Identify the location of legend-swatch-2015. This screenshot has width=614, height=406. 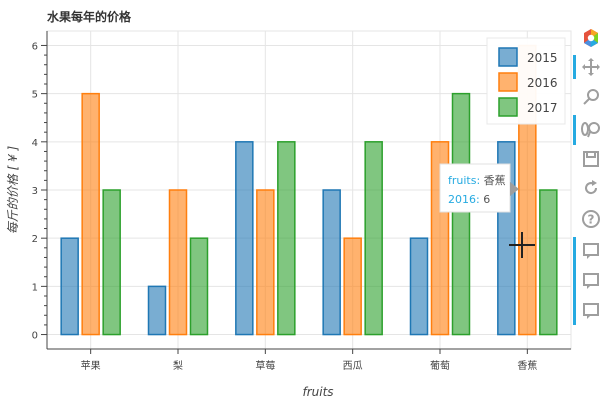
(508, 57).